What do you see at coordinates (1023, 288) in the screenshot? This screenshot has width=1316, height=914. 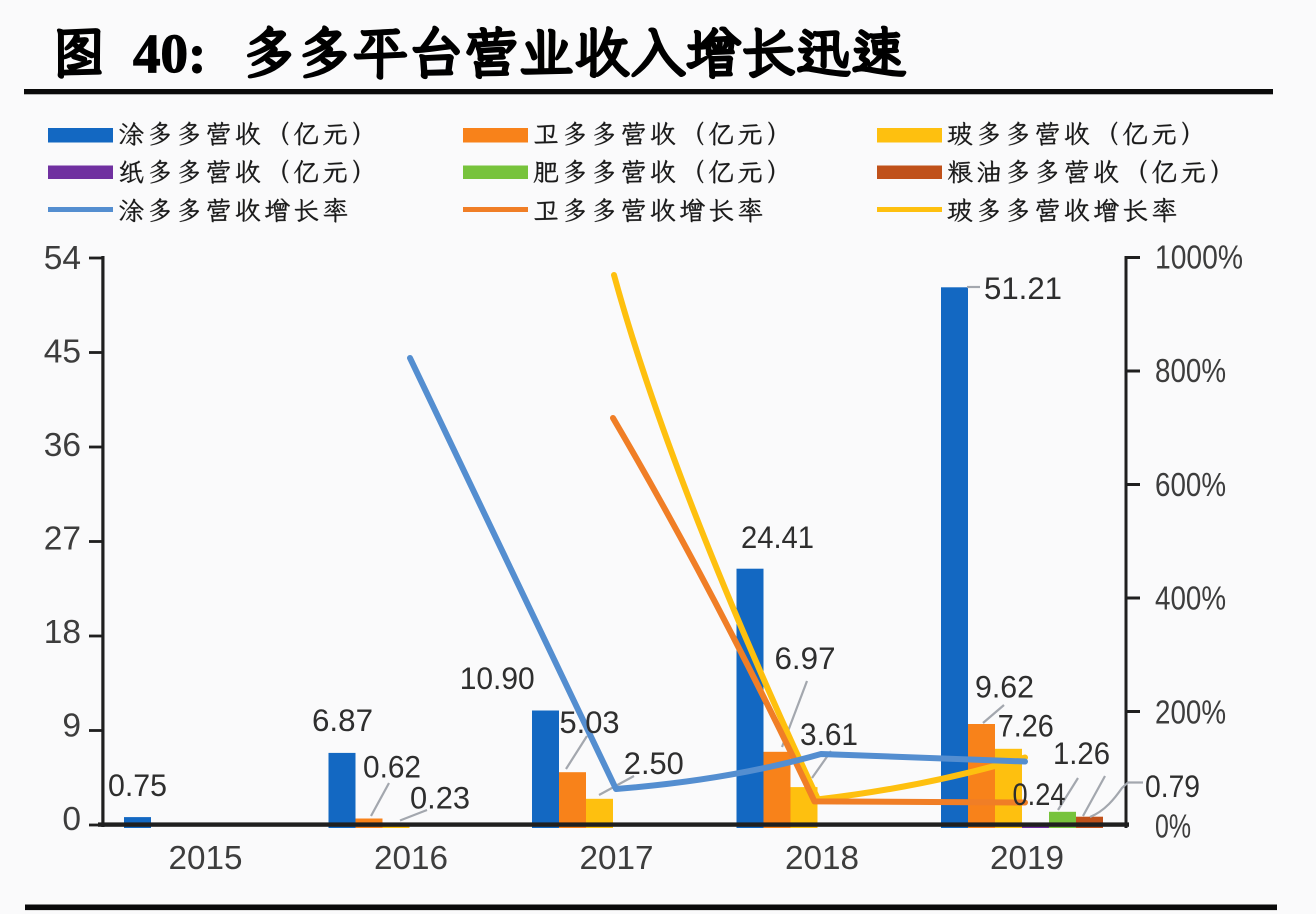 I see `svg-text: 51.21` at bounding box center [1023, 288].